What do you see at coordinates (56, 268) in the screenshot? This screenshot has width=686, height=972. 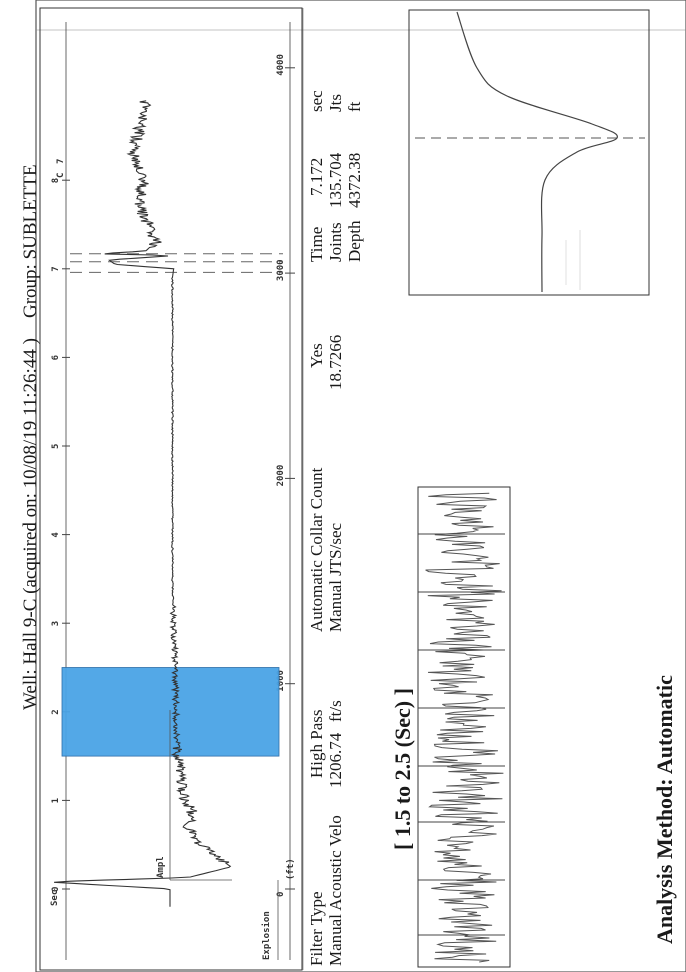 I see `sec-tick-label: 7` at bounding box center [56, 268].